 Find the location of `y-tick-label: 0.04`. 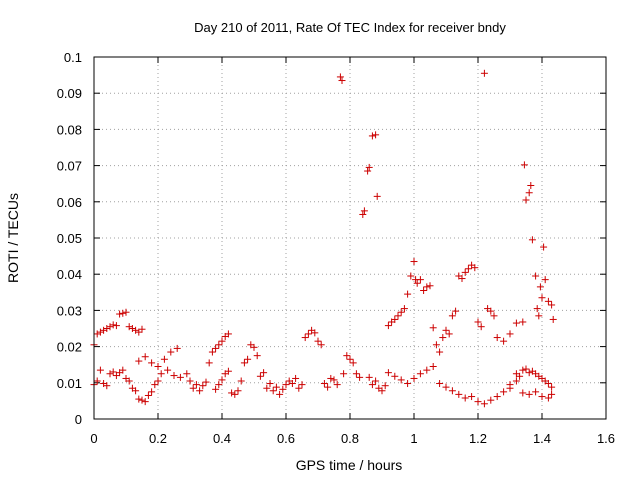

y-tick-label: 0.04 is located at coordinates (69, 274).